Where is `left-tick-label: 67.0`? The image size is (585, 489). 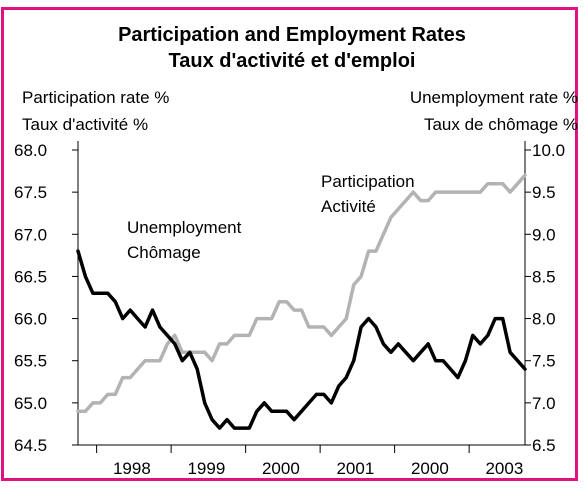 left-tick-label: 67.0 is located at coordinates (30, 234).